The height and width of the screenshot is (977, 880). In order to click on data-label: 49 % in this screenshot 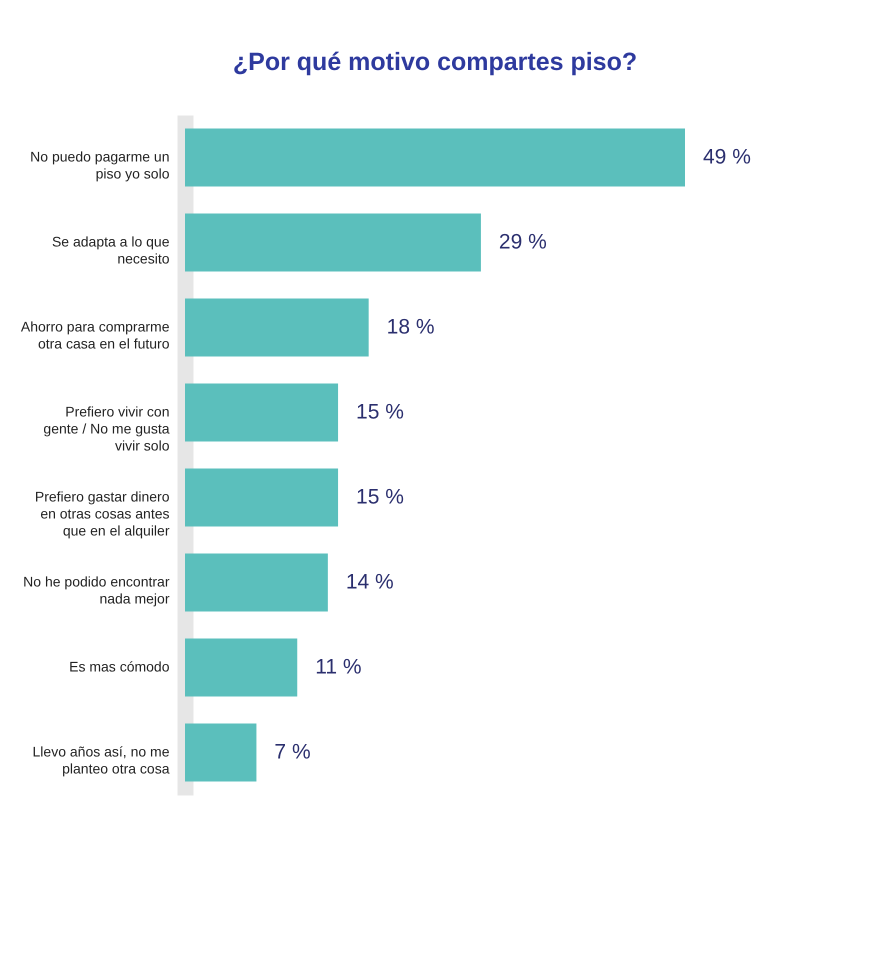, I will do `click(727, 157)`.